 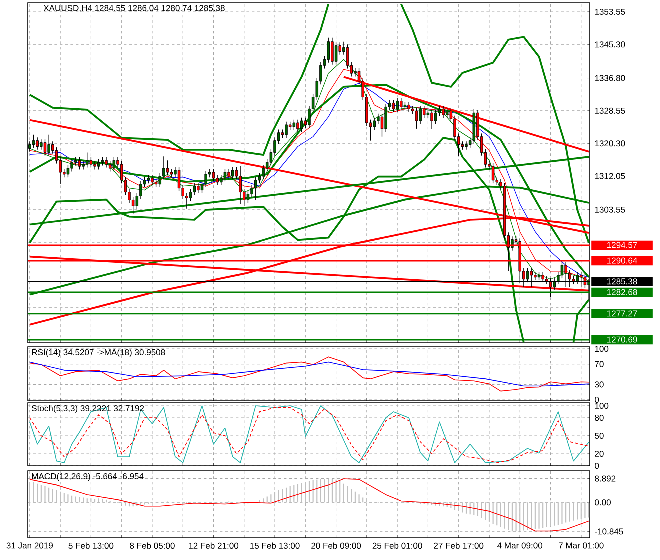 What do you see at coordinates (622, 261) in the screenshot?
I see `ref-line-label: 1290.64` at bounding box center [622, 261].